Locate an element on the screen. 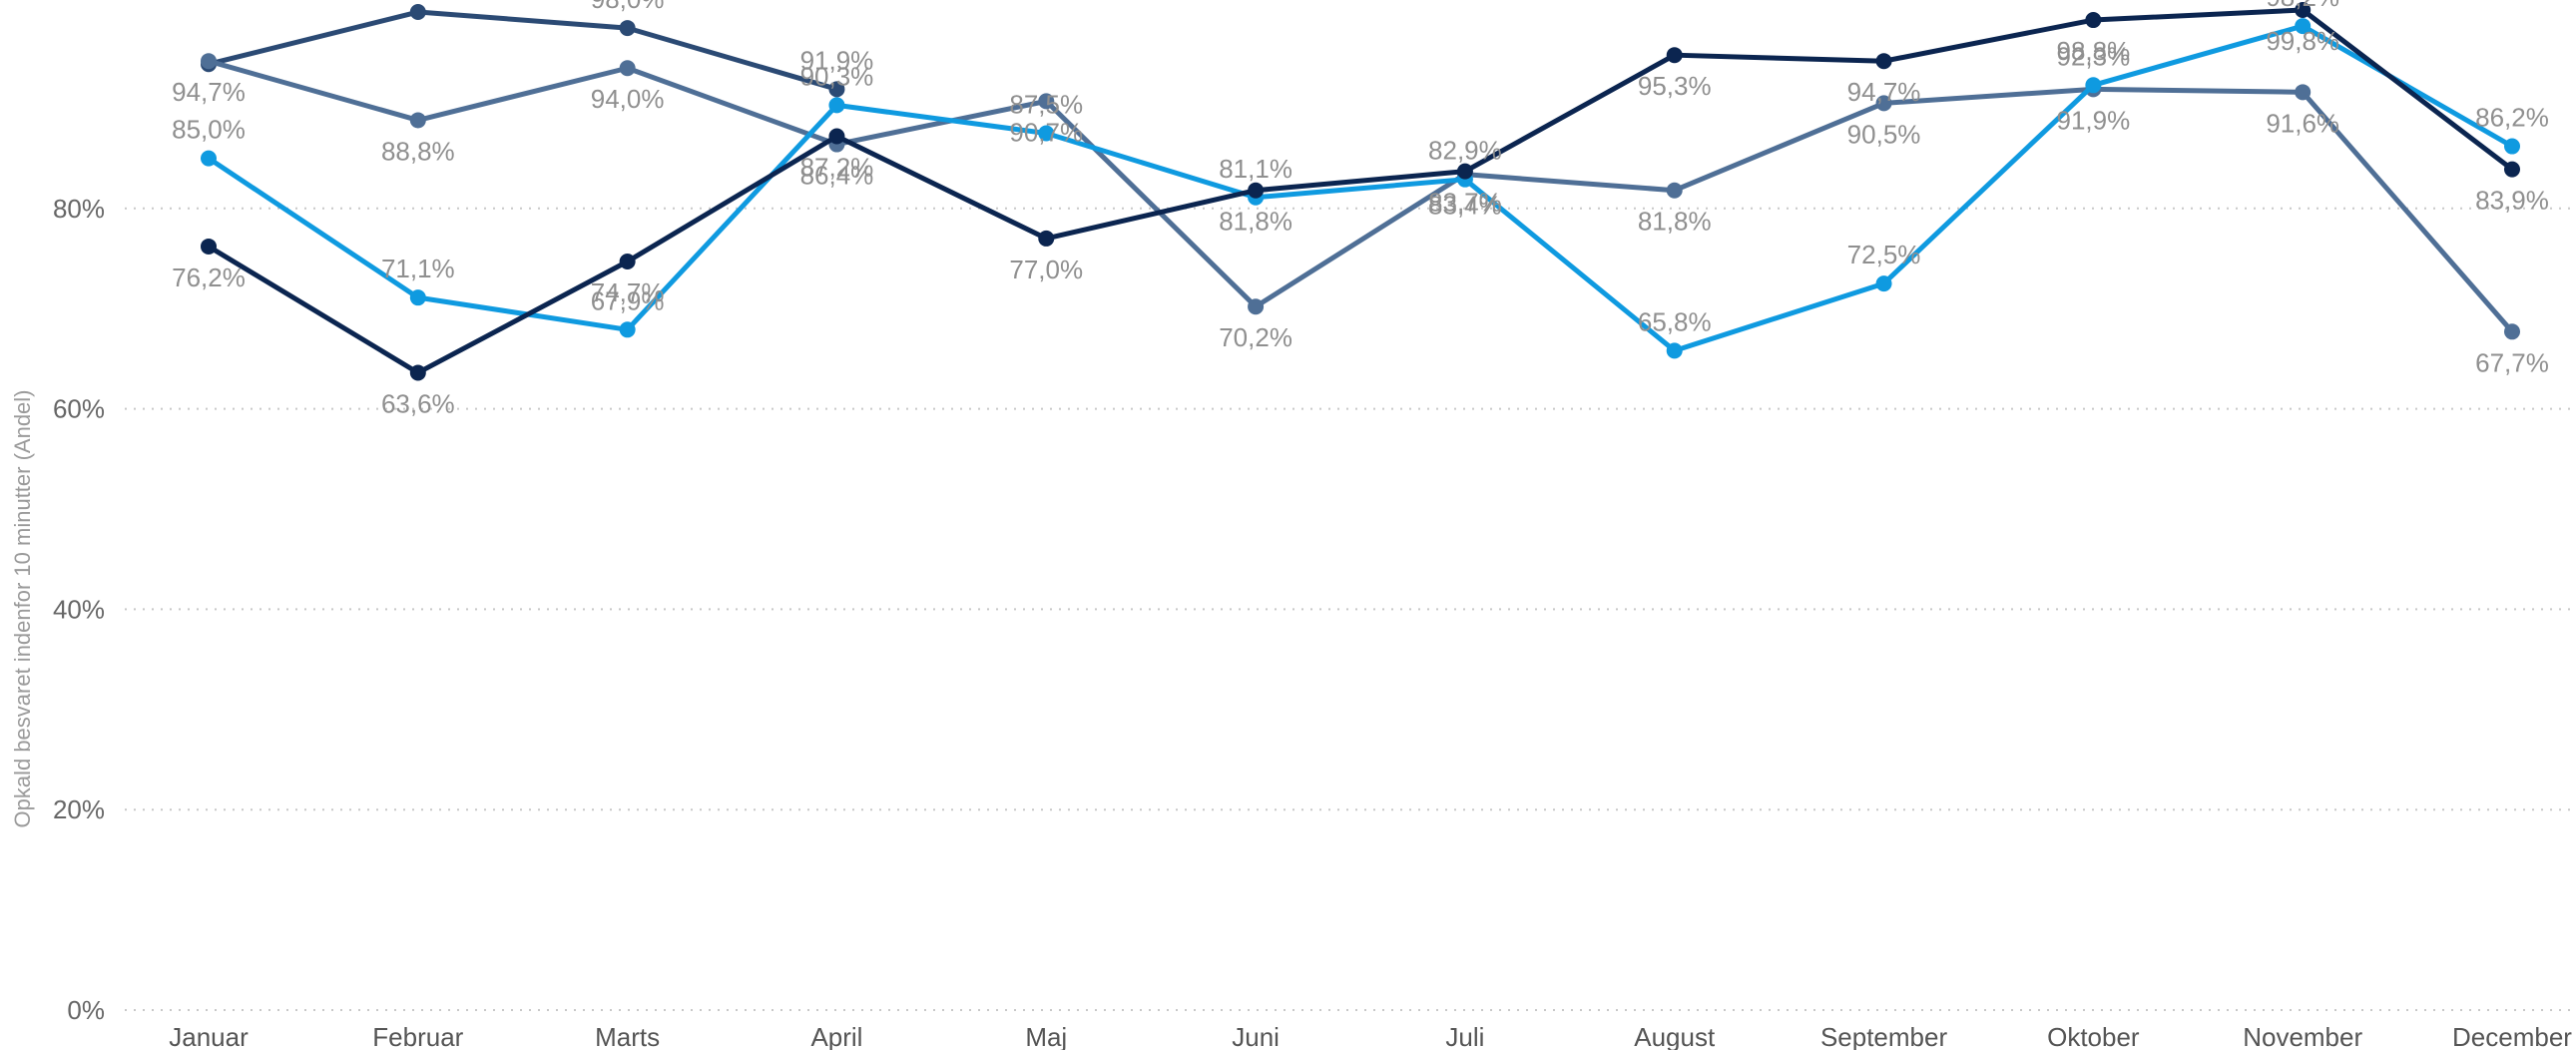 The width and height of the screenshot is (2576, 1050). data-label: 90,7% is located at coordinates (1046, 132).